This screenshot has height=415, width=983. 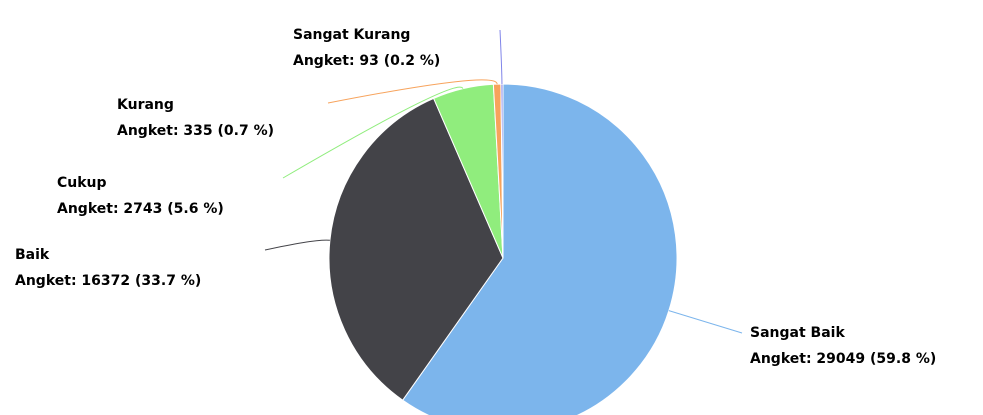 What do you see at coordinates (351, 35) in the screenshot?
I see `slice-label-name: Sangat Kurang` at bounding box center [351, 35].